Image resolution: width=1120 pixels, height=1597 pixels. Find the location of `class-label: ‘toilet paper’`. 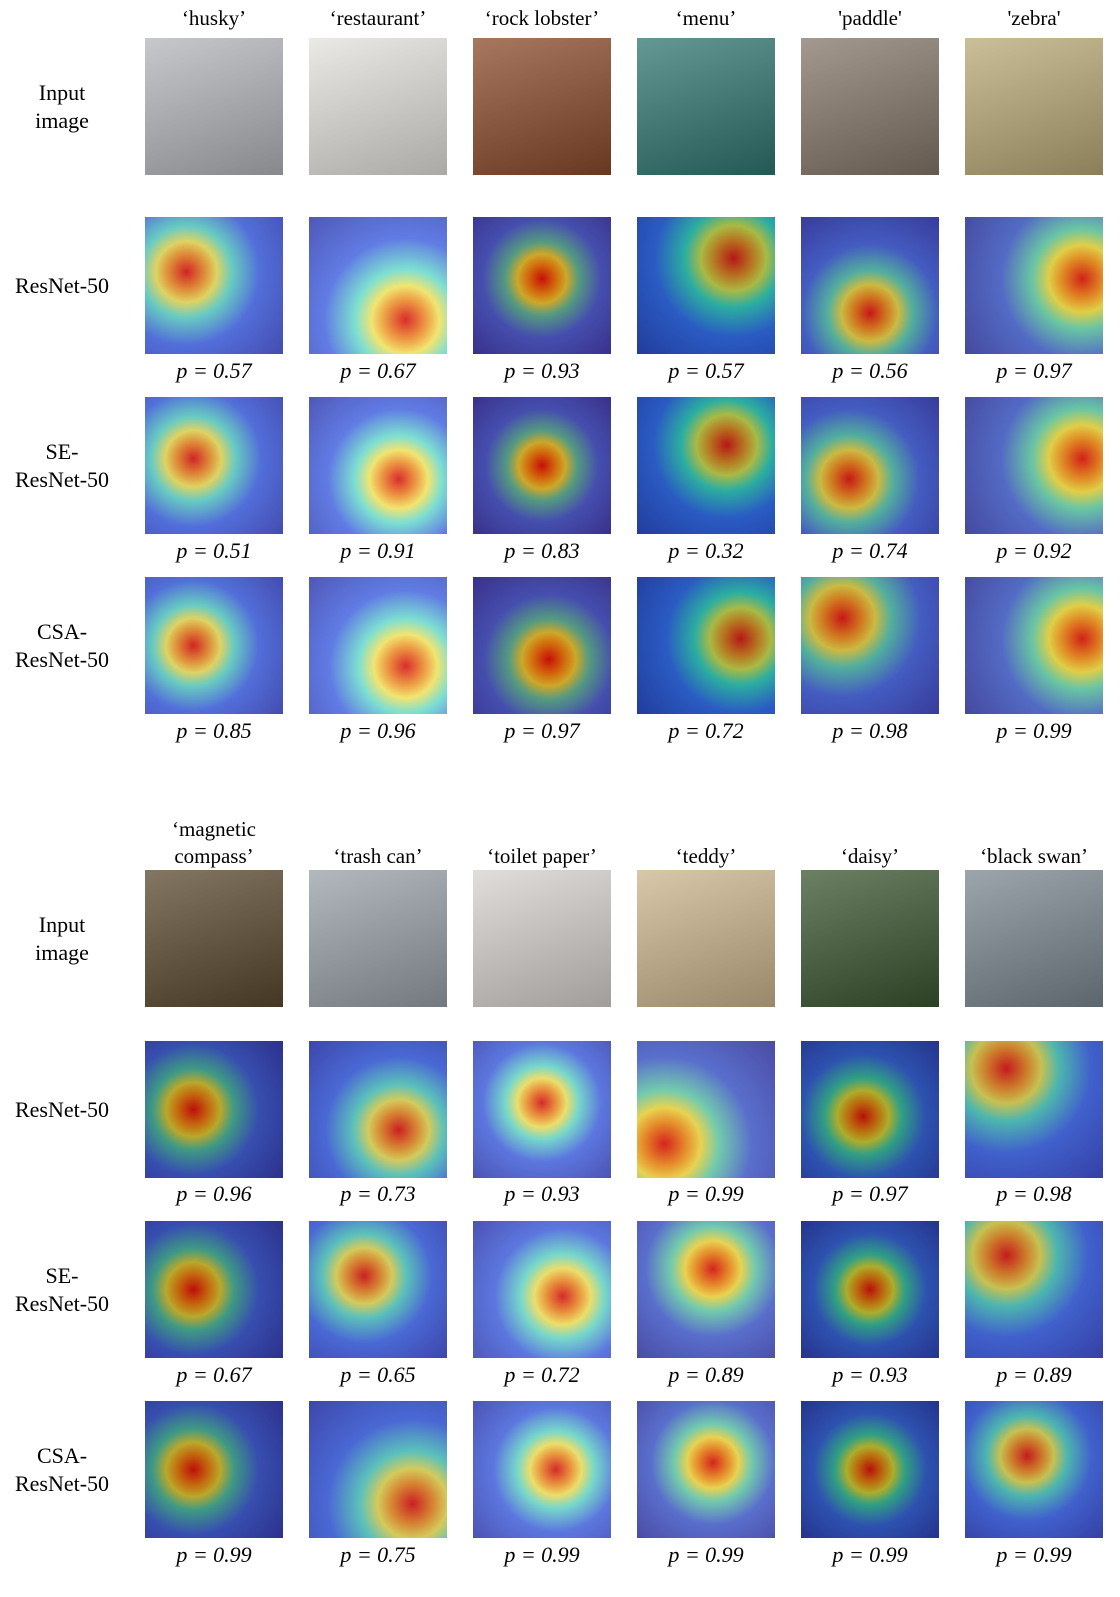

class-label: ‘toilet paper’ is located at coordinates (542, 856).